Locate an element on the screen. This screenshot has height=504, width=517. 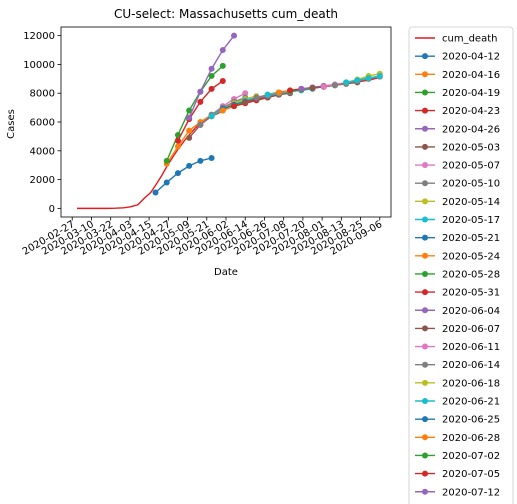
y-tick-label: 2000 is located at coordinates (42, 180).